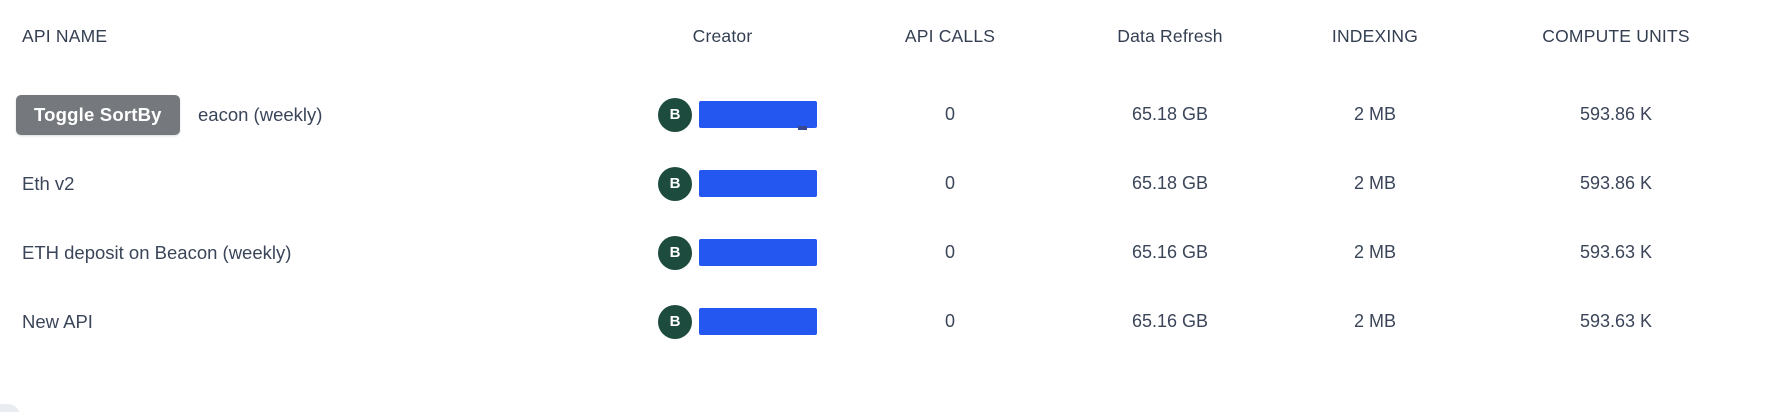 The image size is (1782, 412). Describe the element at coordinates (98, 115) in the screenshot. I see `toggle-sortby-tooltip: Toggle SortBy` at that location.